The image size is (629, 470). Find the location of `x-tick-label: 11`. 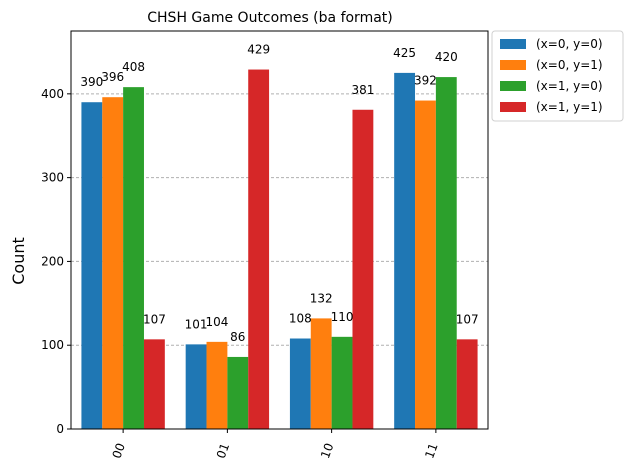

x-tick-label: 11 is located at coordinates (431, 450).